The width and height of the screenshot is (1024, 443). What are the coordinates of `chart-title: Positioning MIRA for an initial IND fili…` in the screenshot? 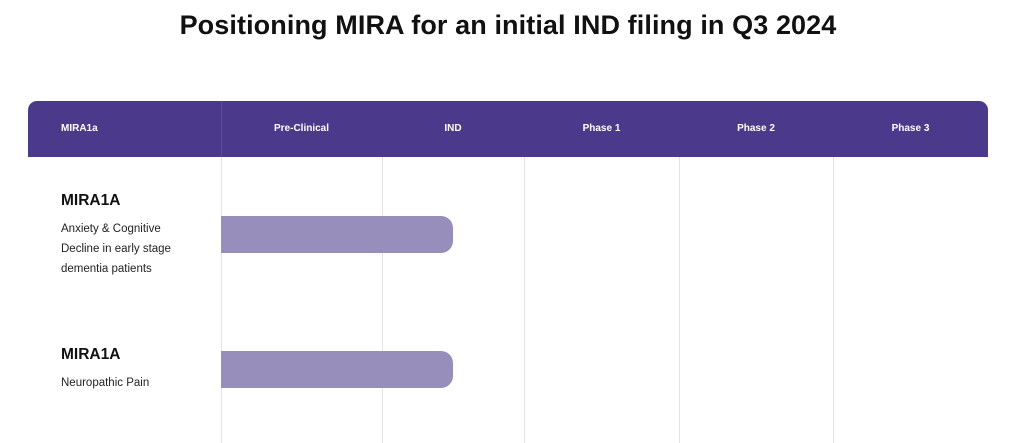 It's located at (508, 25).